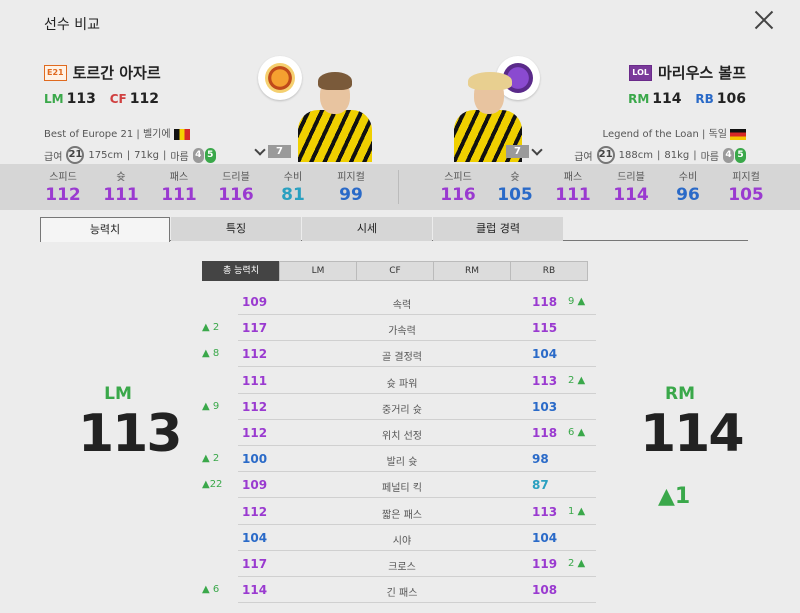  What do you see at coordinates (577, 511) in the screenshot?
I see `right-delta: 1 ▲` at bounding box center [577, 511].